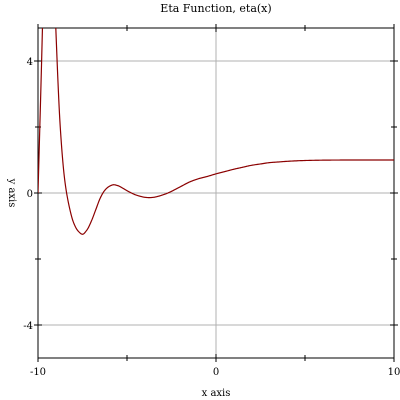 The image size is (400, 400). Describe the element at coordinates (216, 393) in the screenshot. I see `x-axis-label: x axis` at that location.